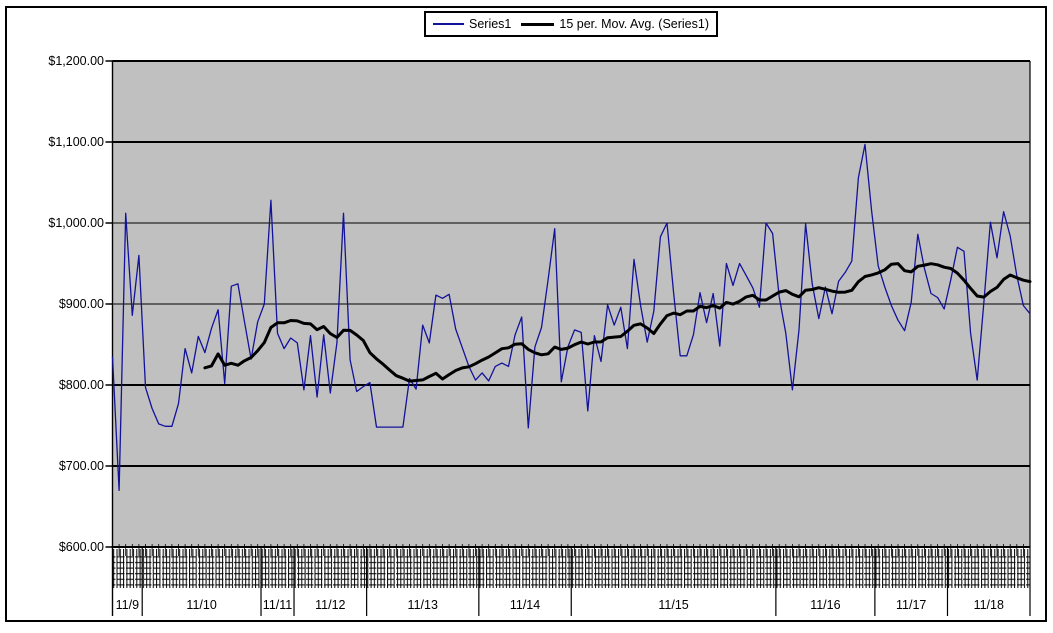 This screenshot has width=1053, height=633. What do you see at coordinates (81, 466) in the screenshot?
I see `y-axis-label: $700.00` at bounding box center [81, 466].